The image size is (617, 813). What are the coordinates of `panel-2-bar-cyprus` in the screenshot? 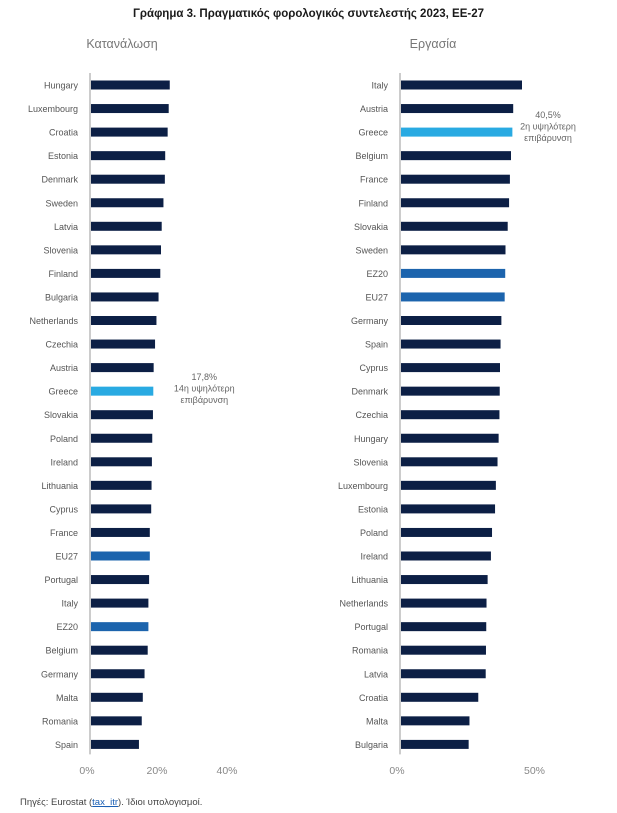 It's located at (450, 368).